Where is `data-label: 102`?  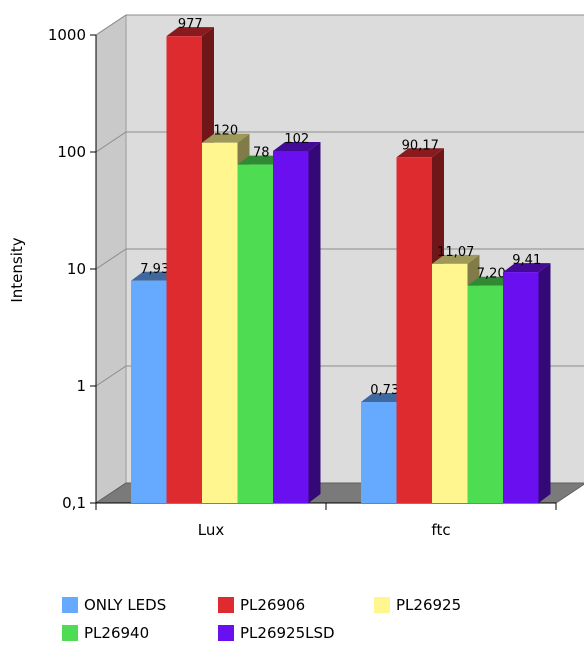
data-label: 102 is located at coordinates (296, 139).